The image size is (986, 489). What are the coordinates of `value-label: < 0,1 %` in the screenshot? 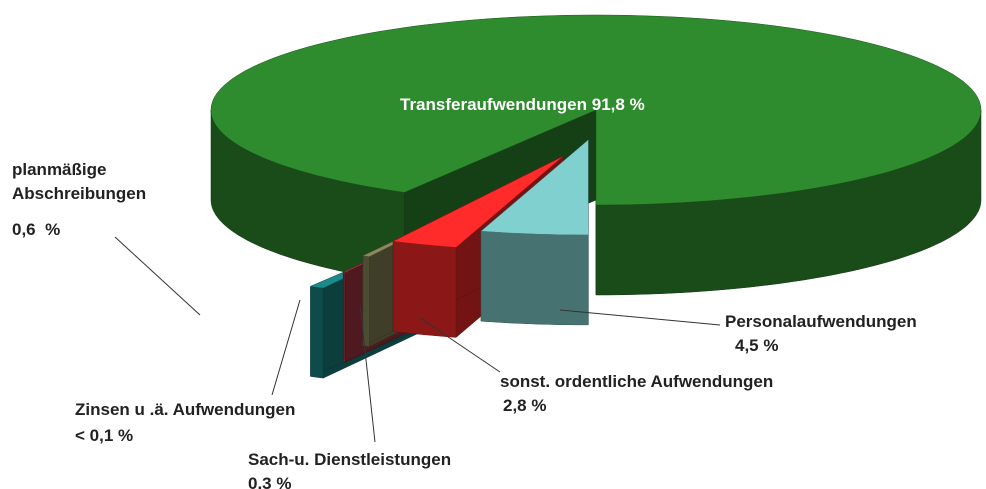 It's located at (104, 435).